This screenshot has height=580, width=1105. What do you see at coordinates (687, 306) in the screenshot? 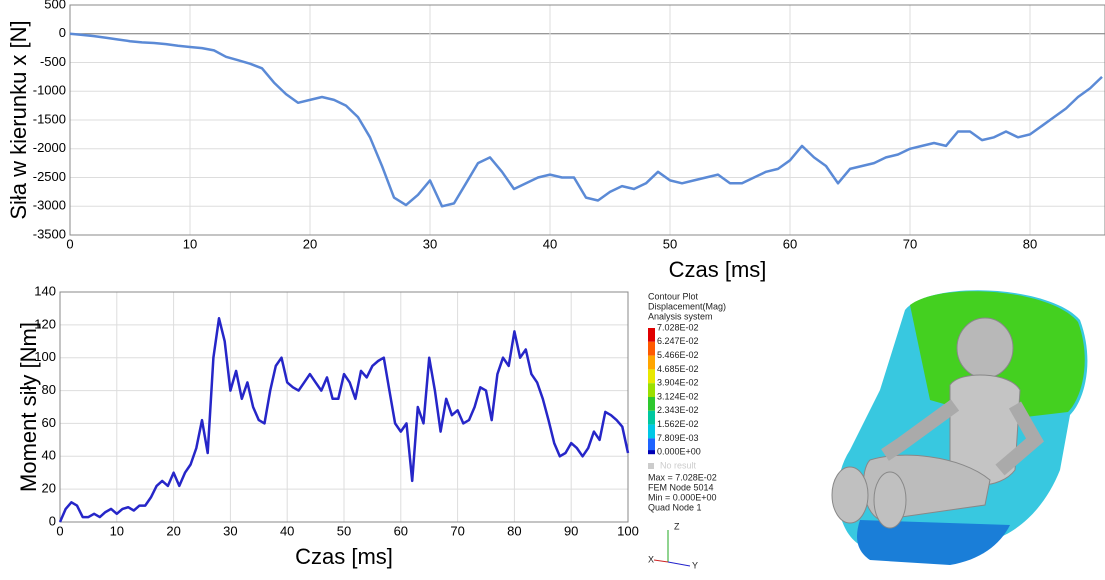
I see `legend-header: Displacement(Mag)` at bounding box center [687, 306].